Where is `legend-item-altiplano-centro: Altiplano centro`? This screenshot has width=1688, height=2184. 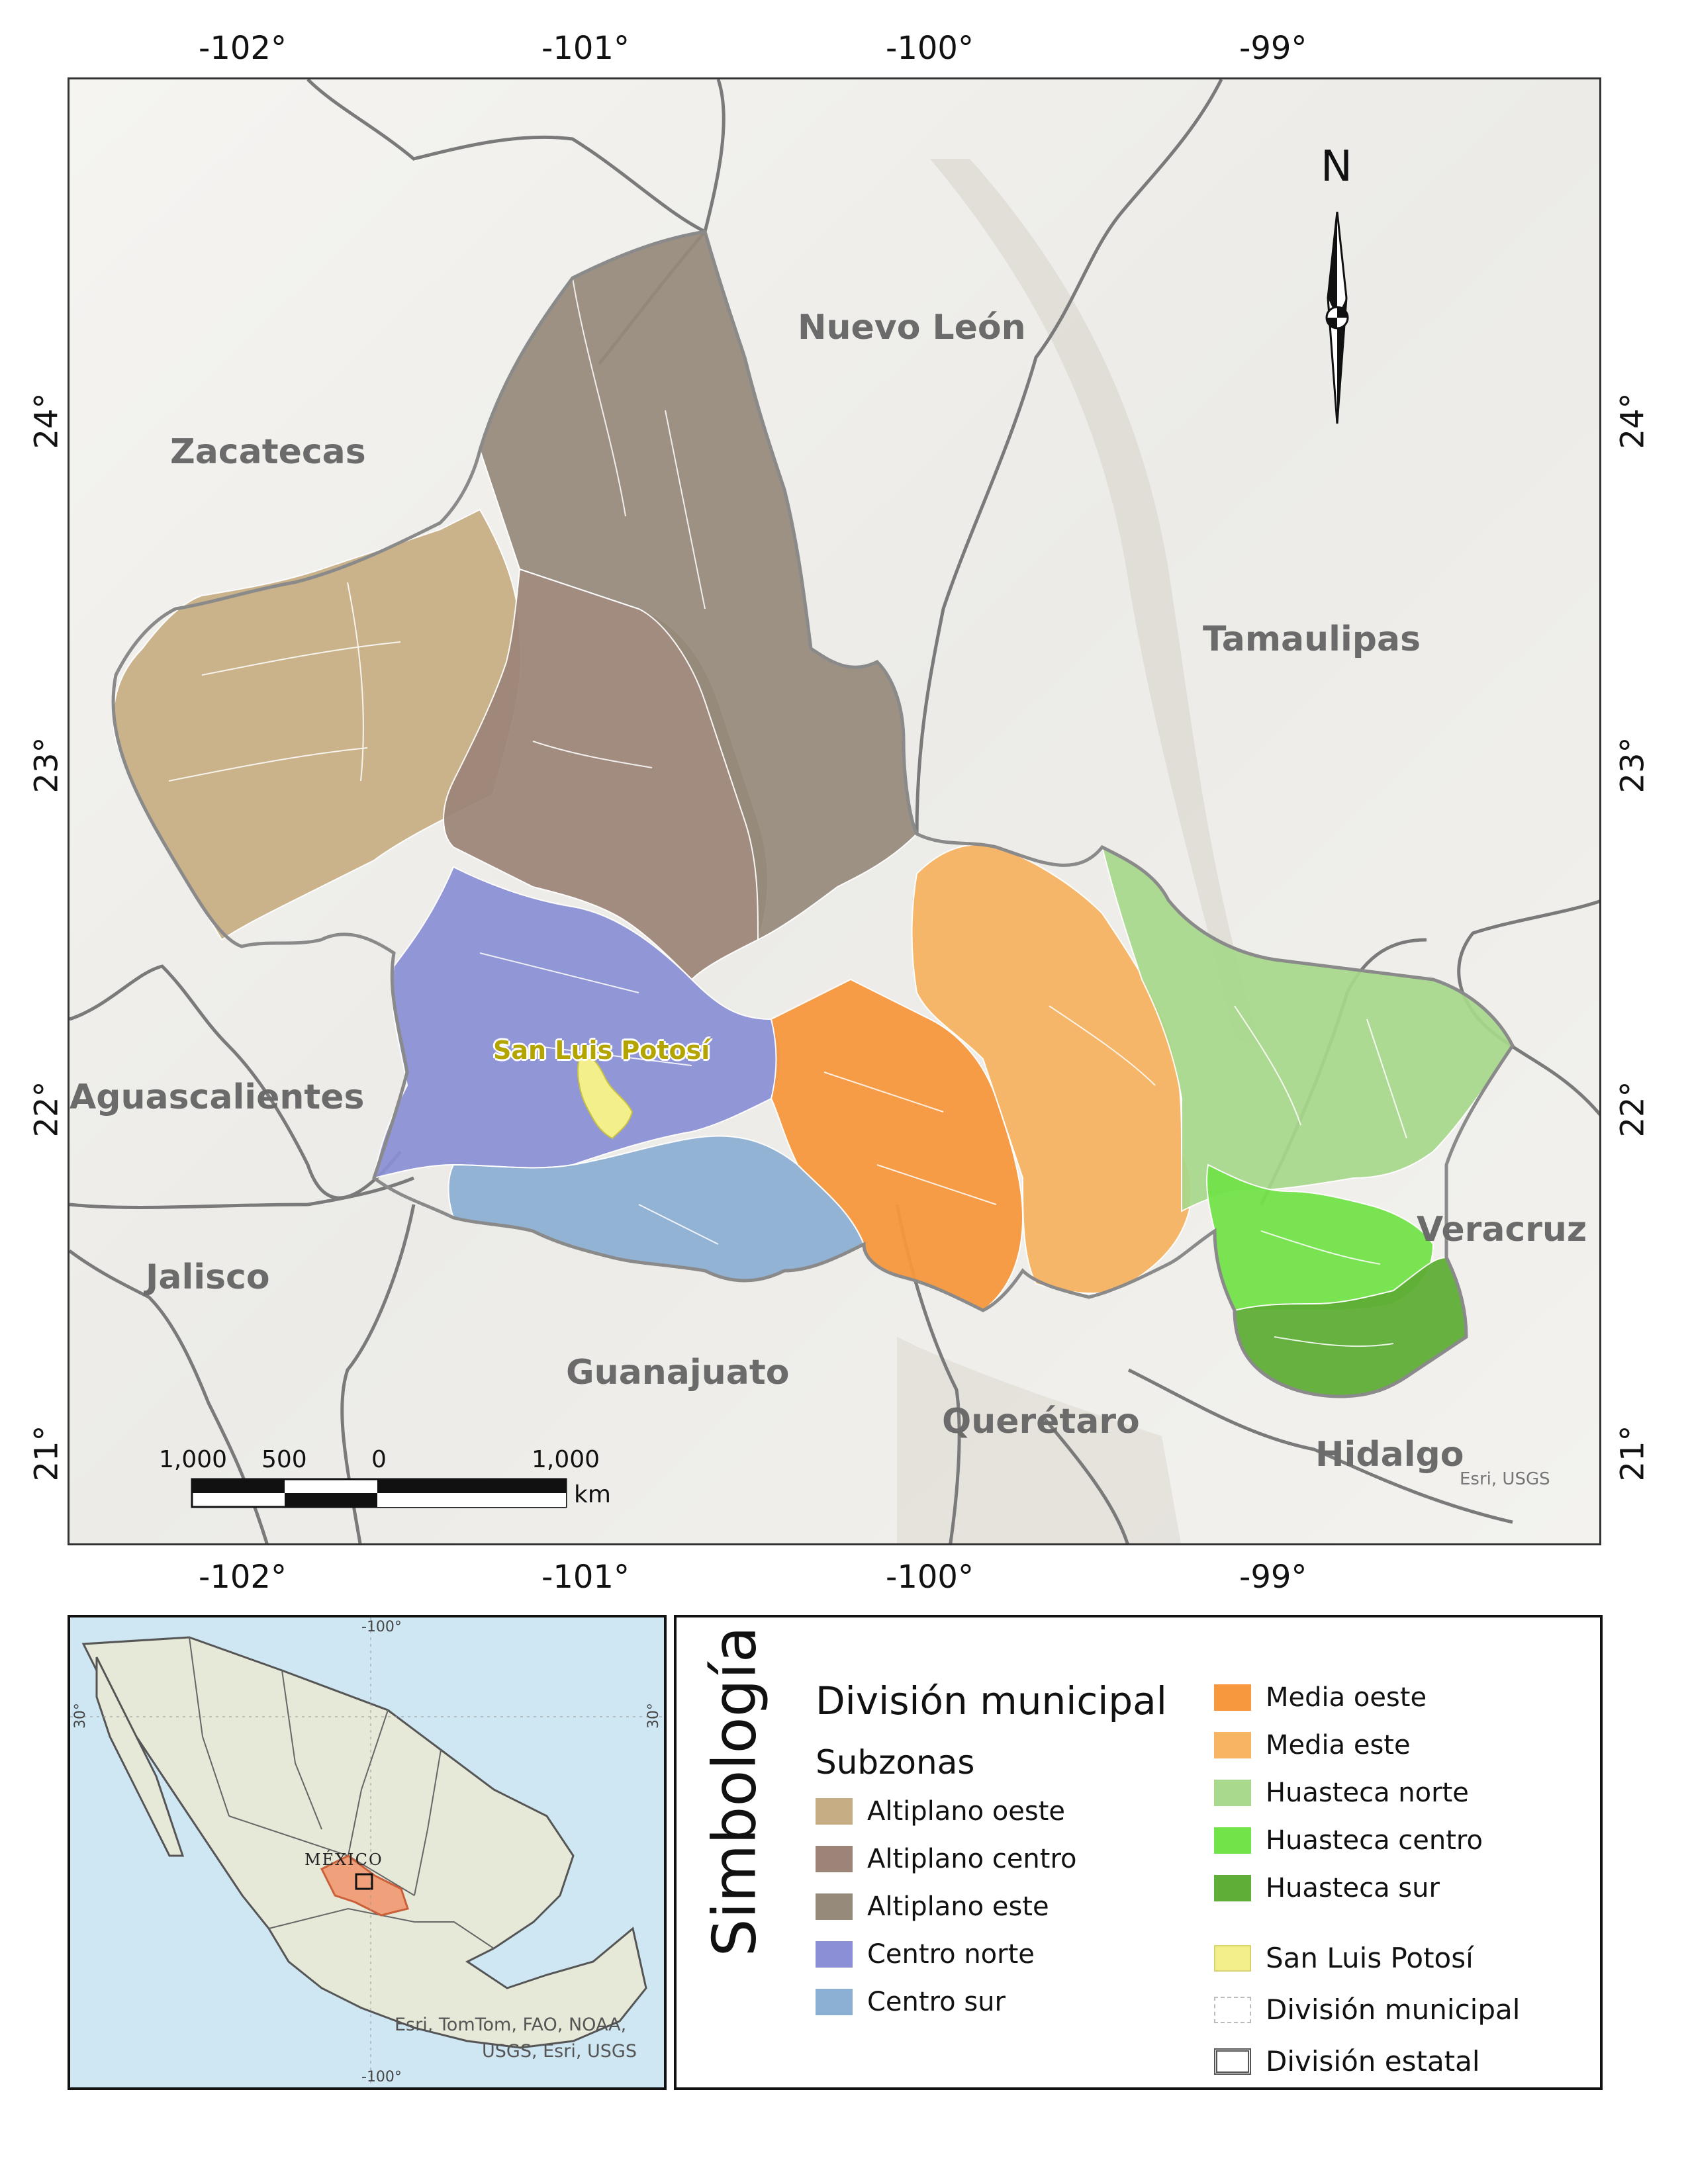
legend-item-altiplano-centro: Altiplano centro is located at coordinates (946, 1859).